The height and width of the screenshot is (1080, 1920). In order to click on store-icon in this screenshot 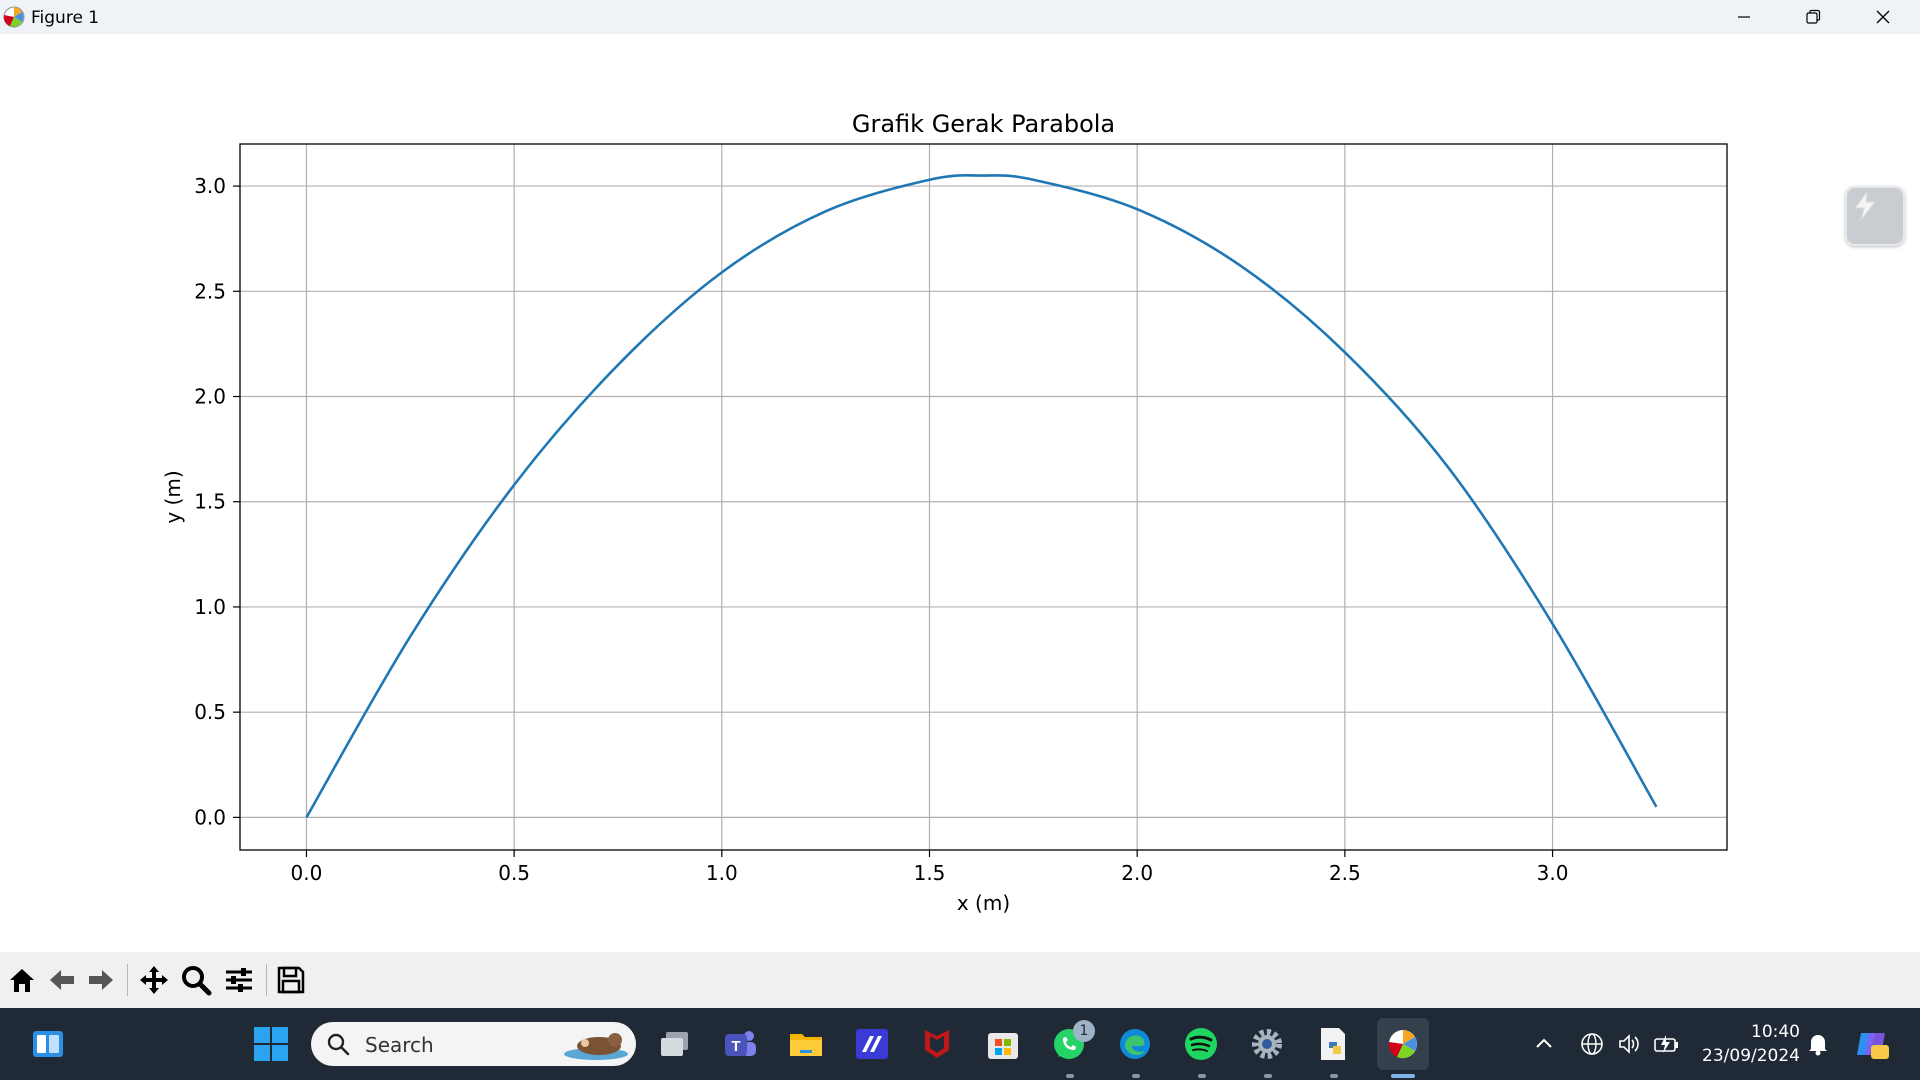, I will do `click(1003, 1046)`.